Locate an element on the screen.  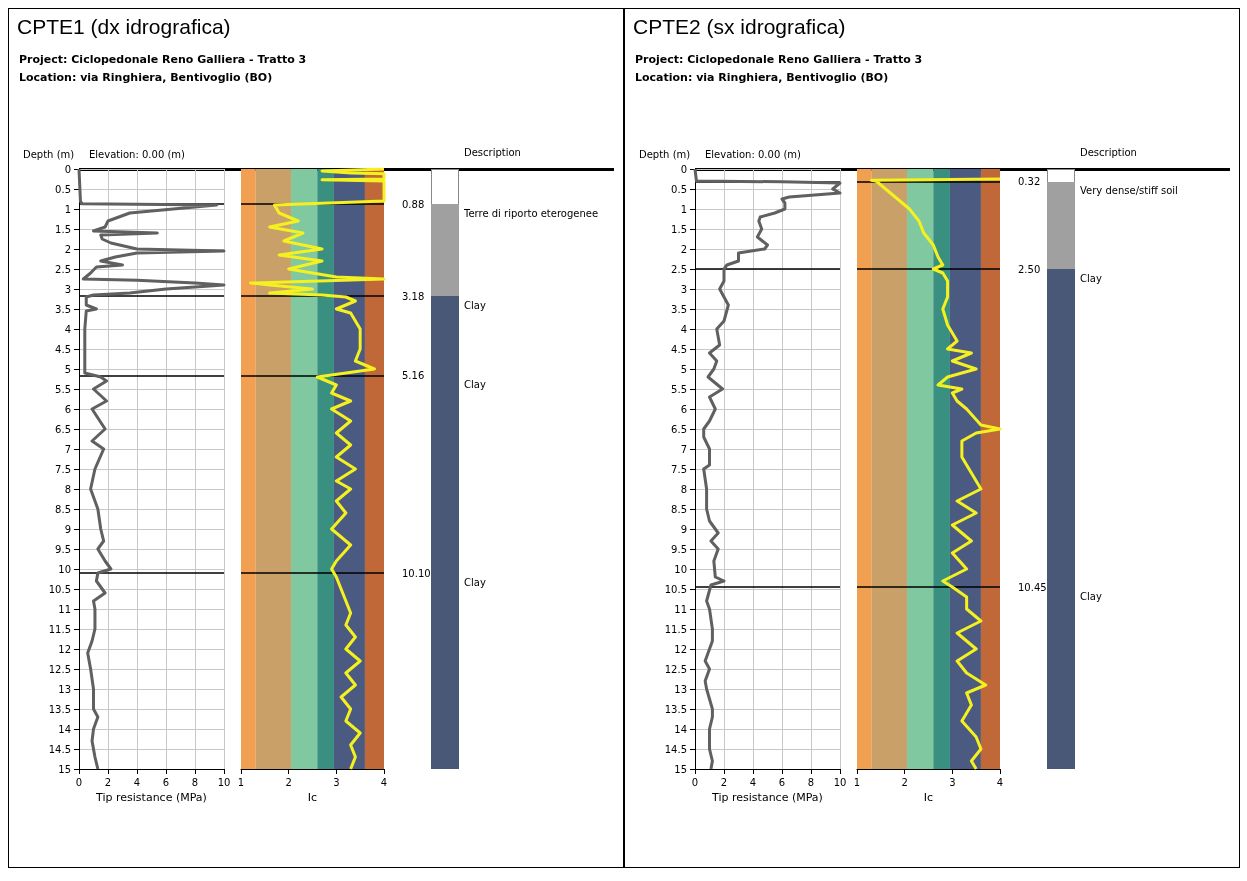
x-tick-label: 1 is located at coordinates (241, 782).